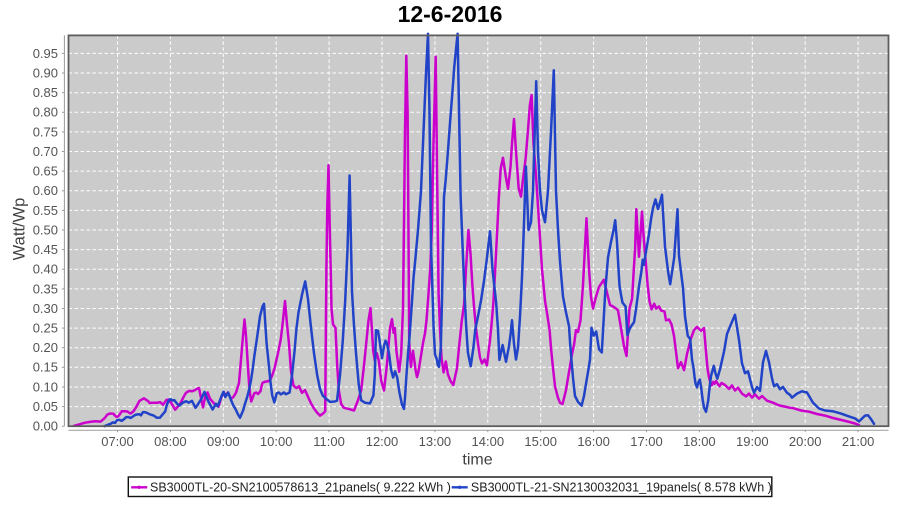  Describe the element at coordinates (45, 249) in the screenshot. I see `svg-text: 0.45` at that location.